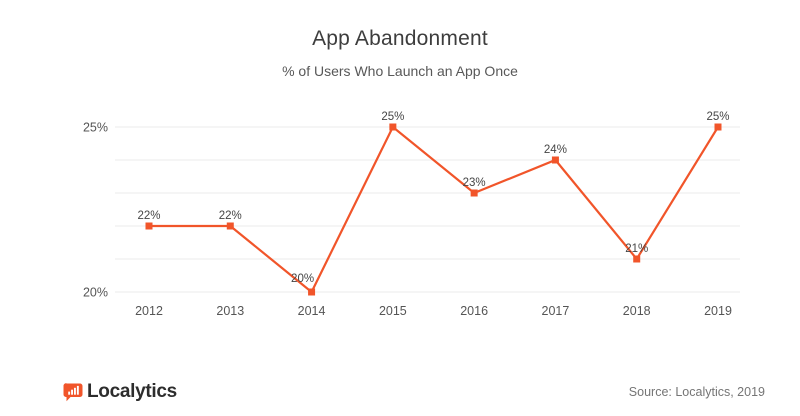 The height and width of the screenshot is (416, 800). What do you see at coordinates (312, 311) in the screenshot?
I see `x-axis-tick-label: 2014` at bounding box center [312, 311].